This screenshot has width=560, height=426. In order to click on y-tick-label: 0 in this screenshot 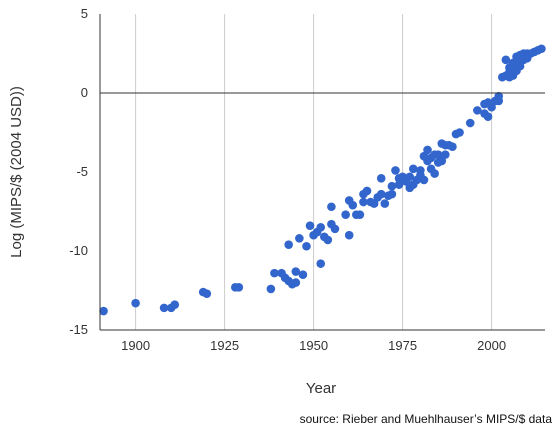, I will do `click(84, 92)`.